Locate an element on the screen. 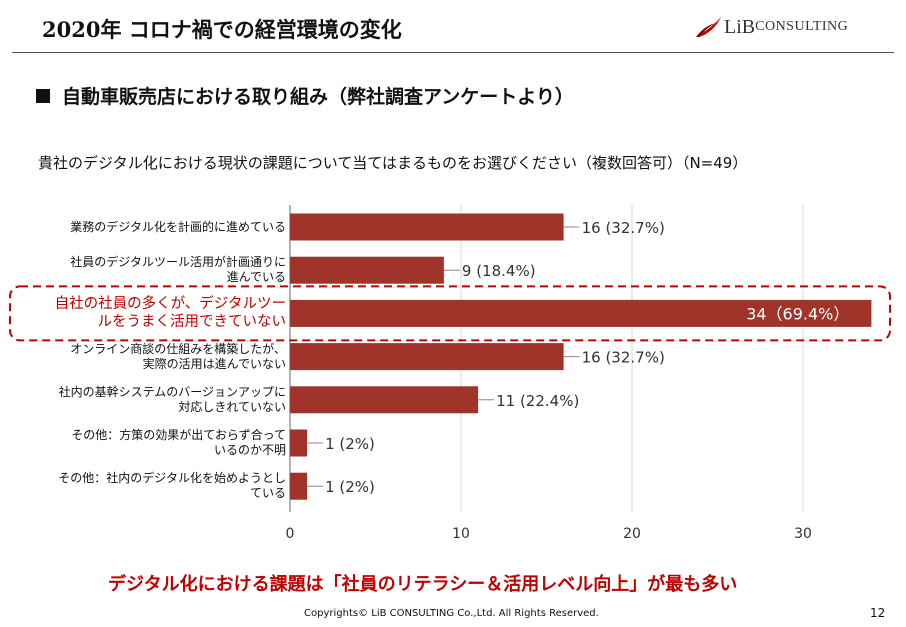 The height and width of the screenshot is (627, 906). category-label: その他：社内のデジタル化を始めようとし ている is located at coordinates (172, 486).